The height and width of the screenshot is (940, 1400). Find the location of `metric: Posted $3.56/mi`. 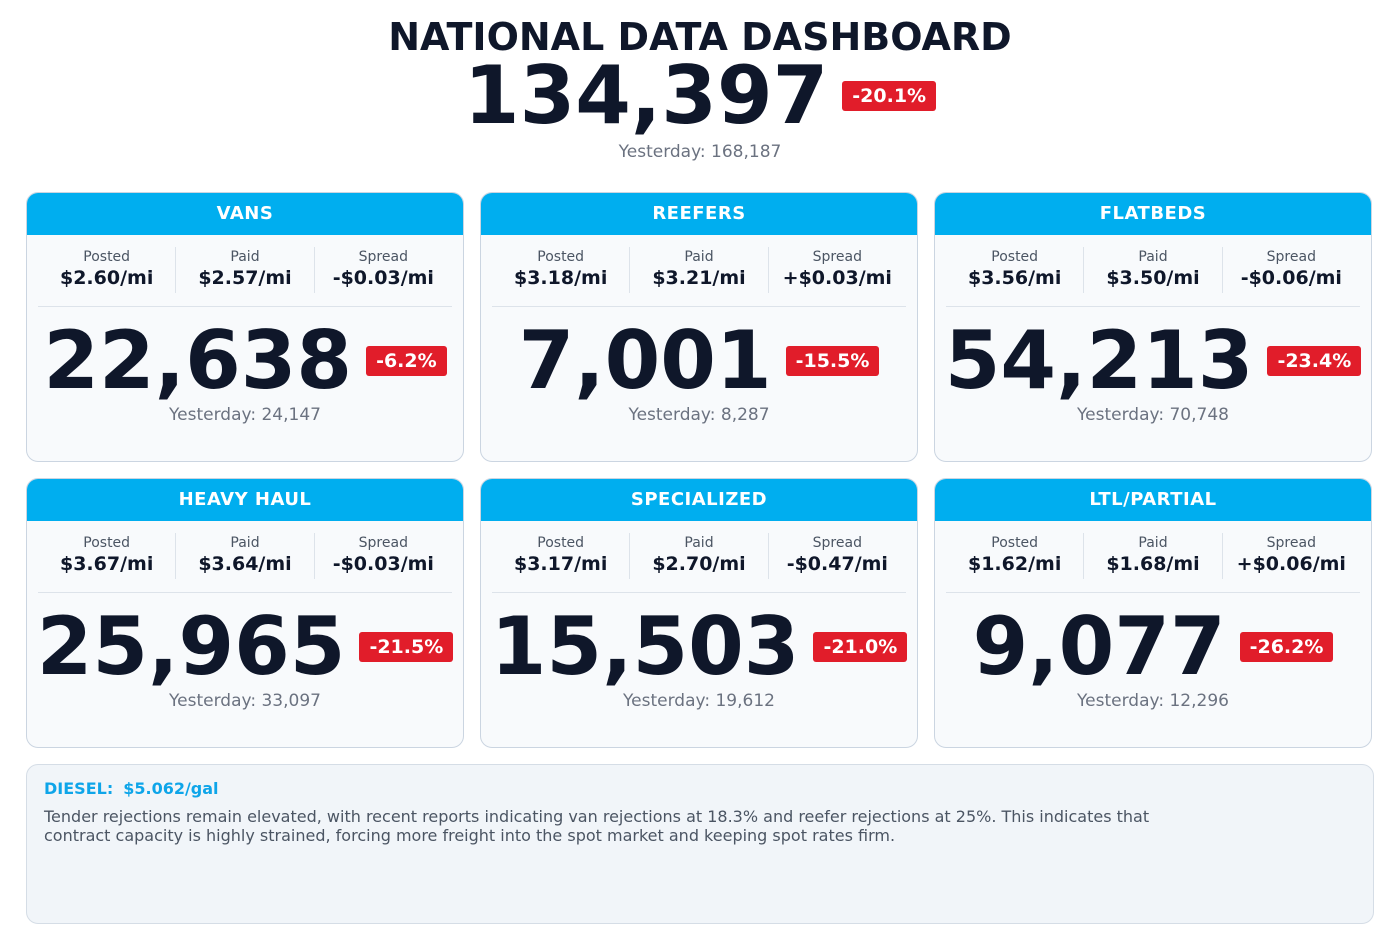

metric: Posted $3.56/mi is located at coordinates (1014, 276).